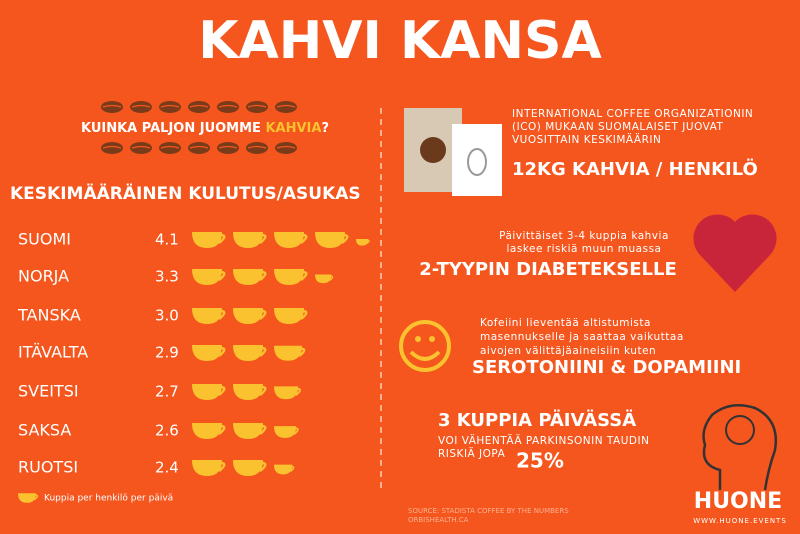 Image resolution: width=800 pixels, height=534 pixels. Describe the element at coordinates (582, 337) in the screenshot. I see `fact-text: masennukselle ja saattaa vaikuttaa` at that location.